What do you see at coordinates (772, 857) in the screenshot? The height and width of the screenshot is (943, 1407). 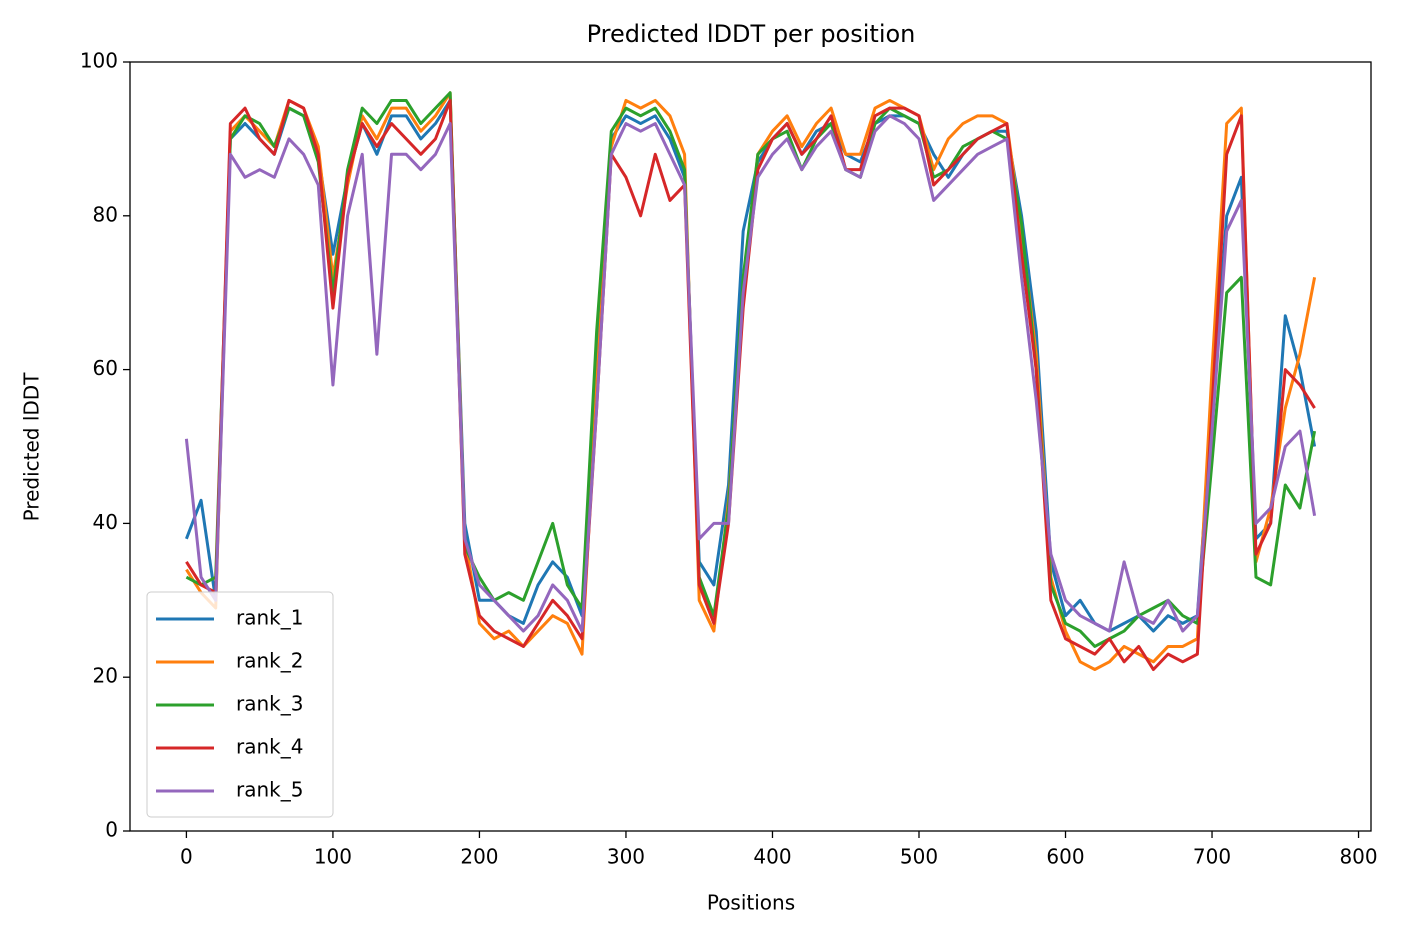 I see `x-tick-label: 400` at bounding box center [772, 857].